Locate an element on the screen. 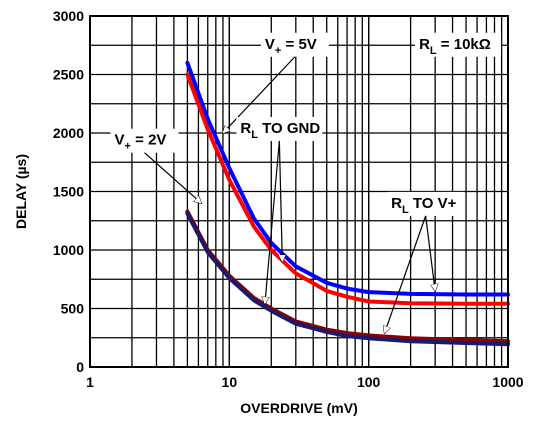 This screenshot has height=422, width=535. annotation-2: RL = 10kΩ is located at coordinates (458, 44).